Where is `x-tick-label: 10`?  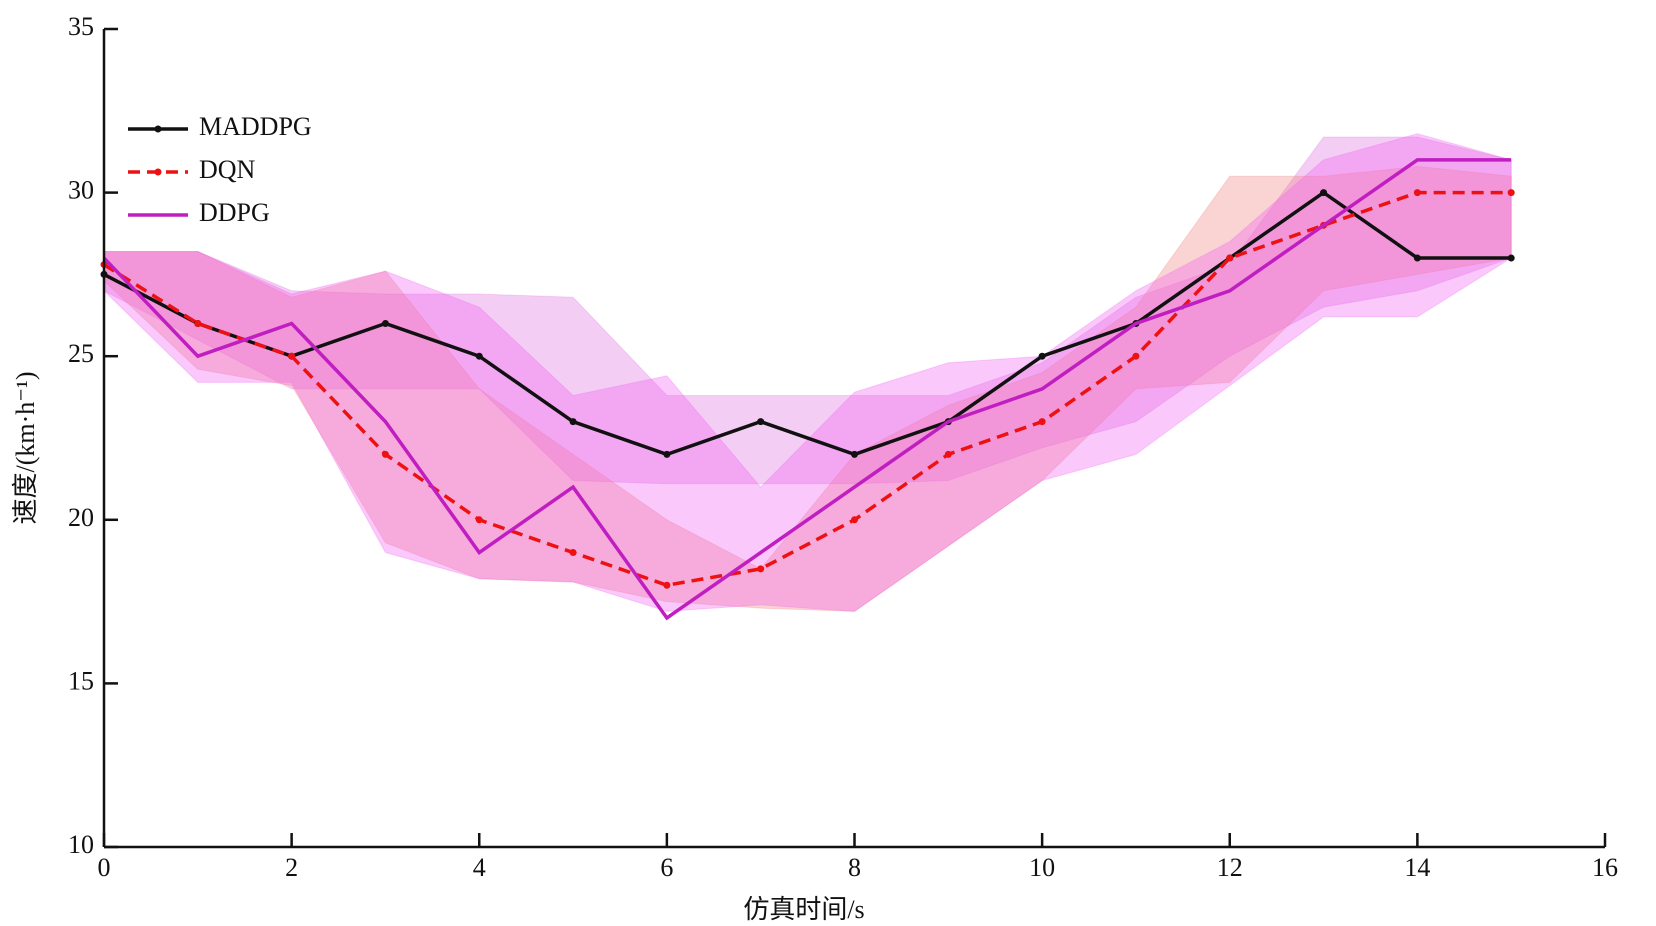 x-tick-label: 10 is located at coordinates (1042, 867).